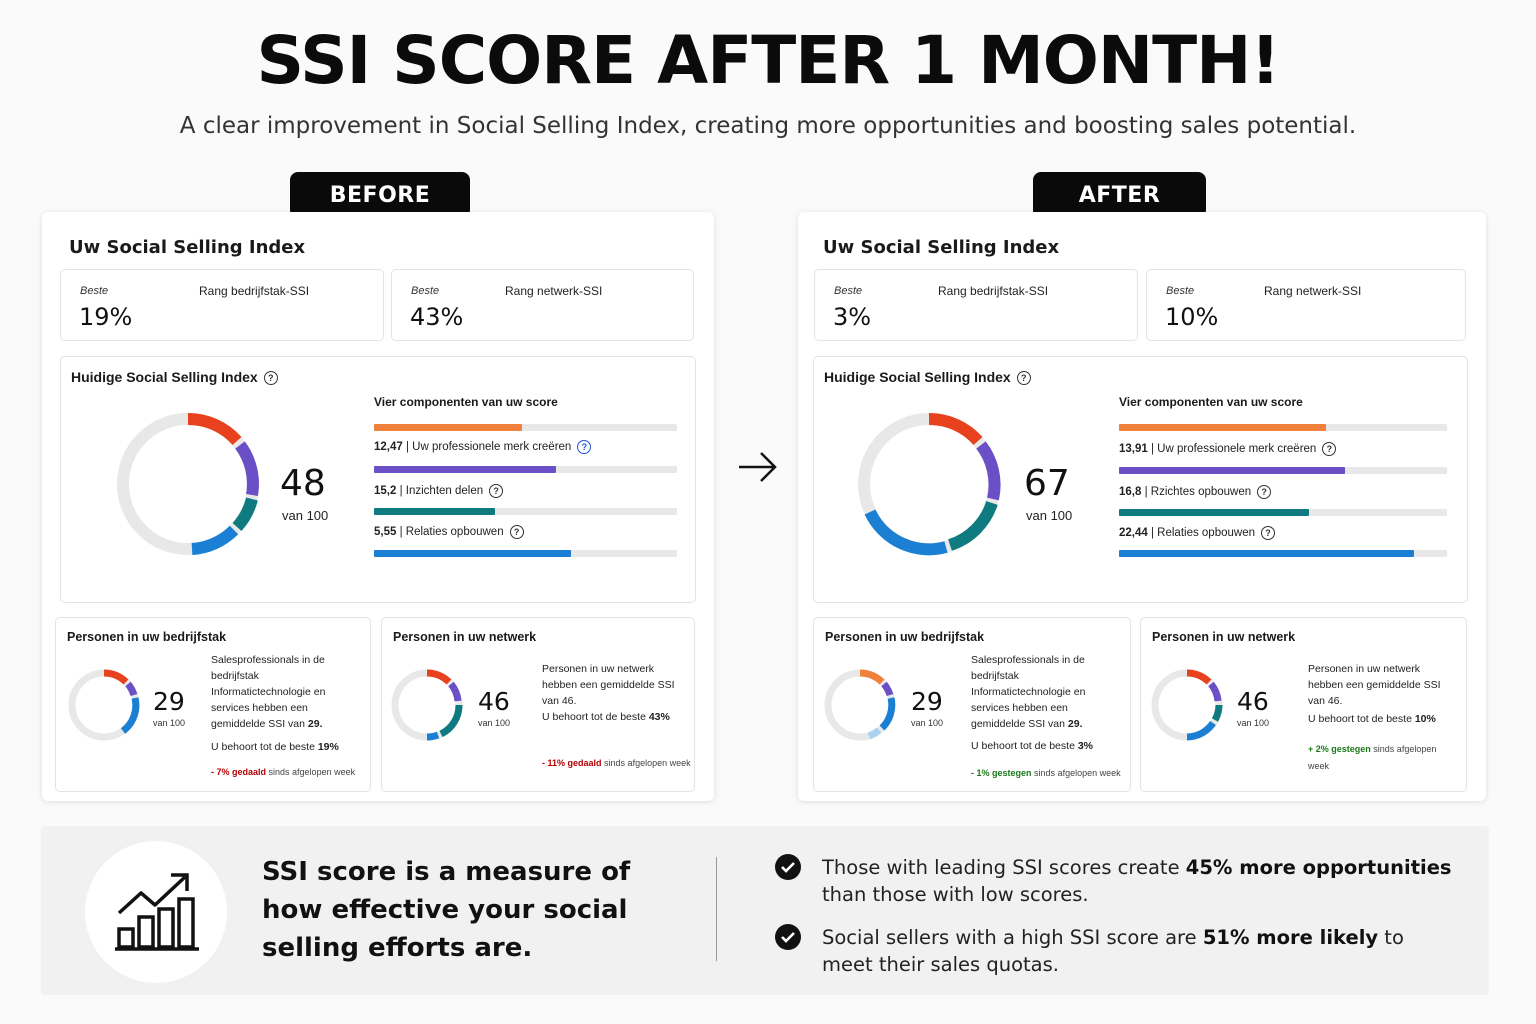 The image size is (1536, 1024). What do you see at coordinates (905, 637) in the screenshot?
I see `people-title: Personen in uw bedrijfstak` at bounding box center [905, 637].